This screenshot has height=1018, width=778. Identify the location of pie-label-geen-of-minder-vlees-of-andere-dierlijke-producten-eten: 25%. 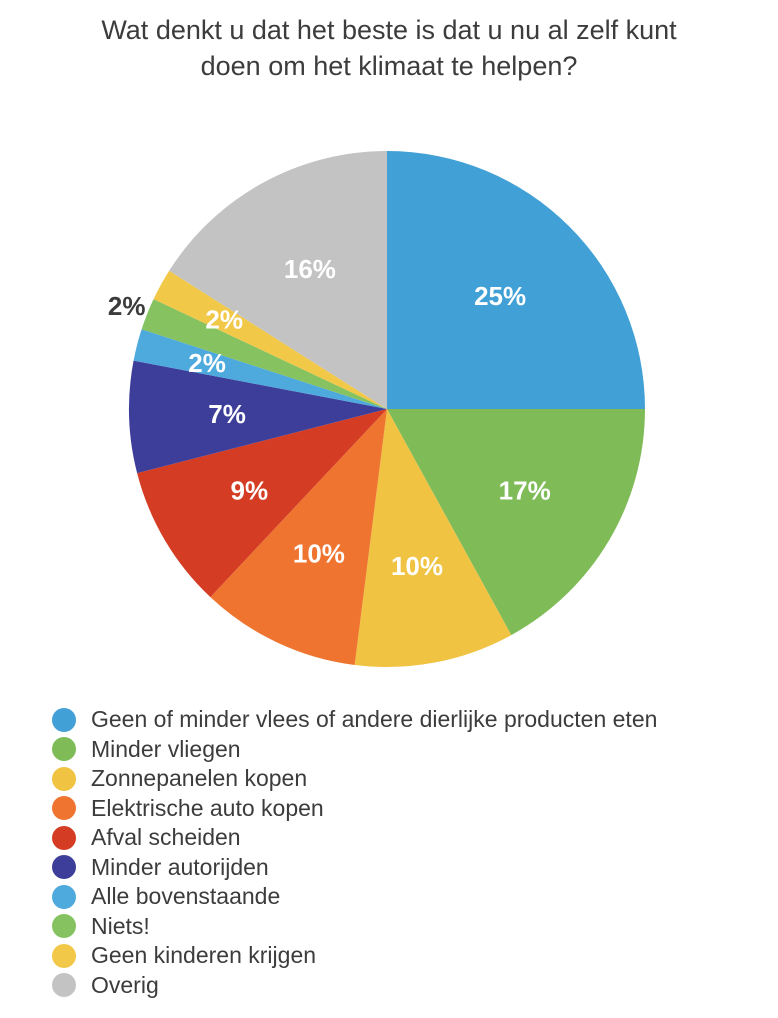
(500, 296).